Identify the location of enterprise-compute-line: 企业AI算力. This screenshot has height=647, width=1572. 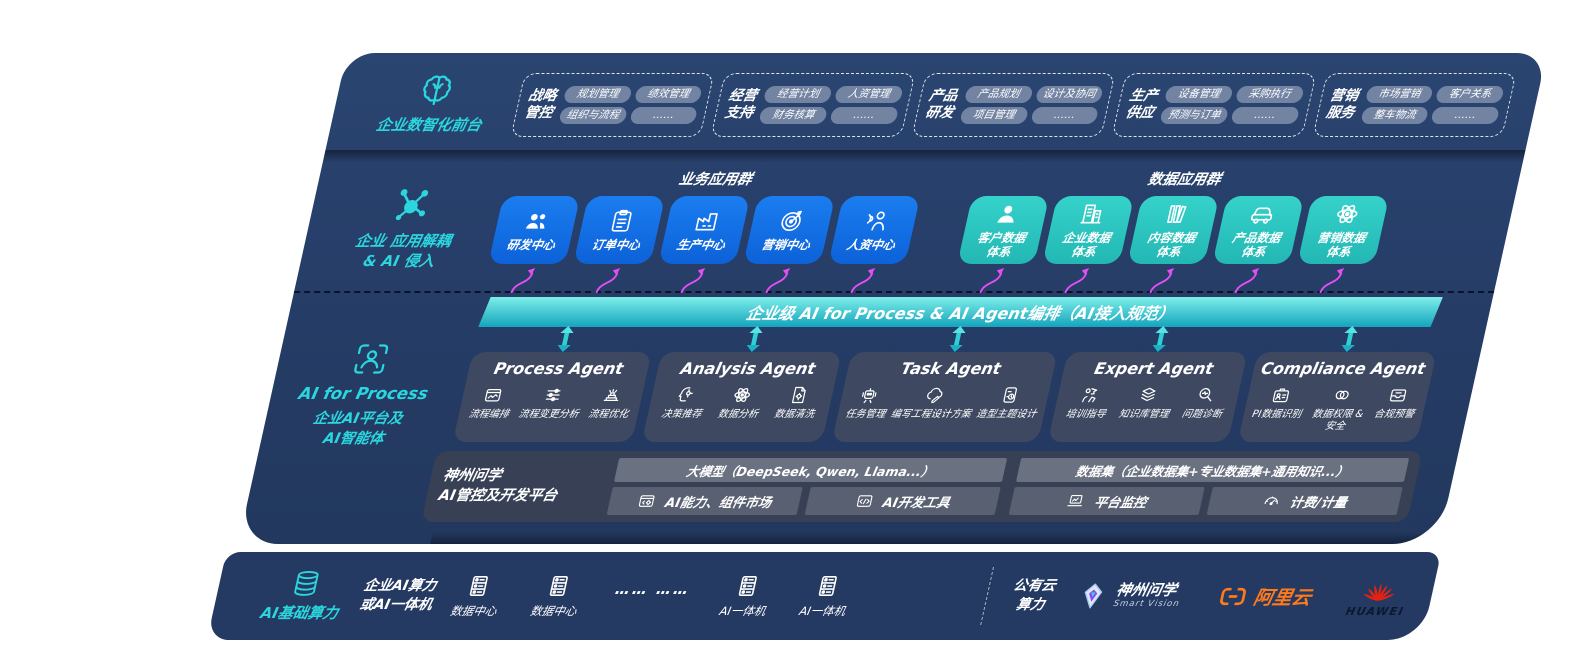
(400, 586).